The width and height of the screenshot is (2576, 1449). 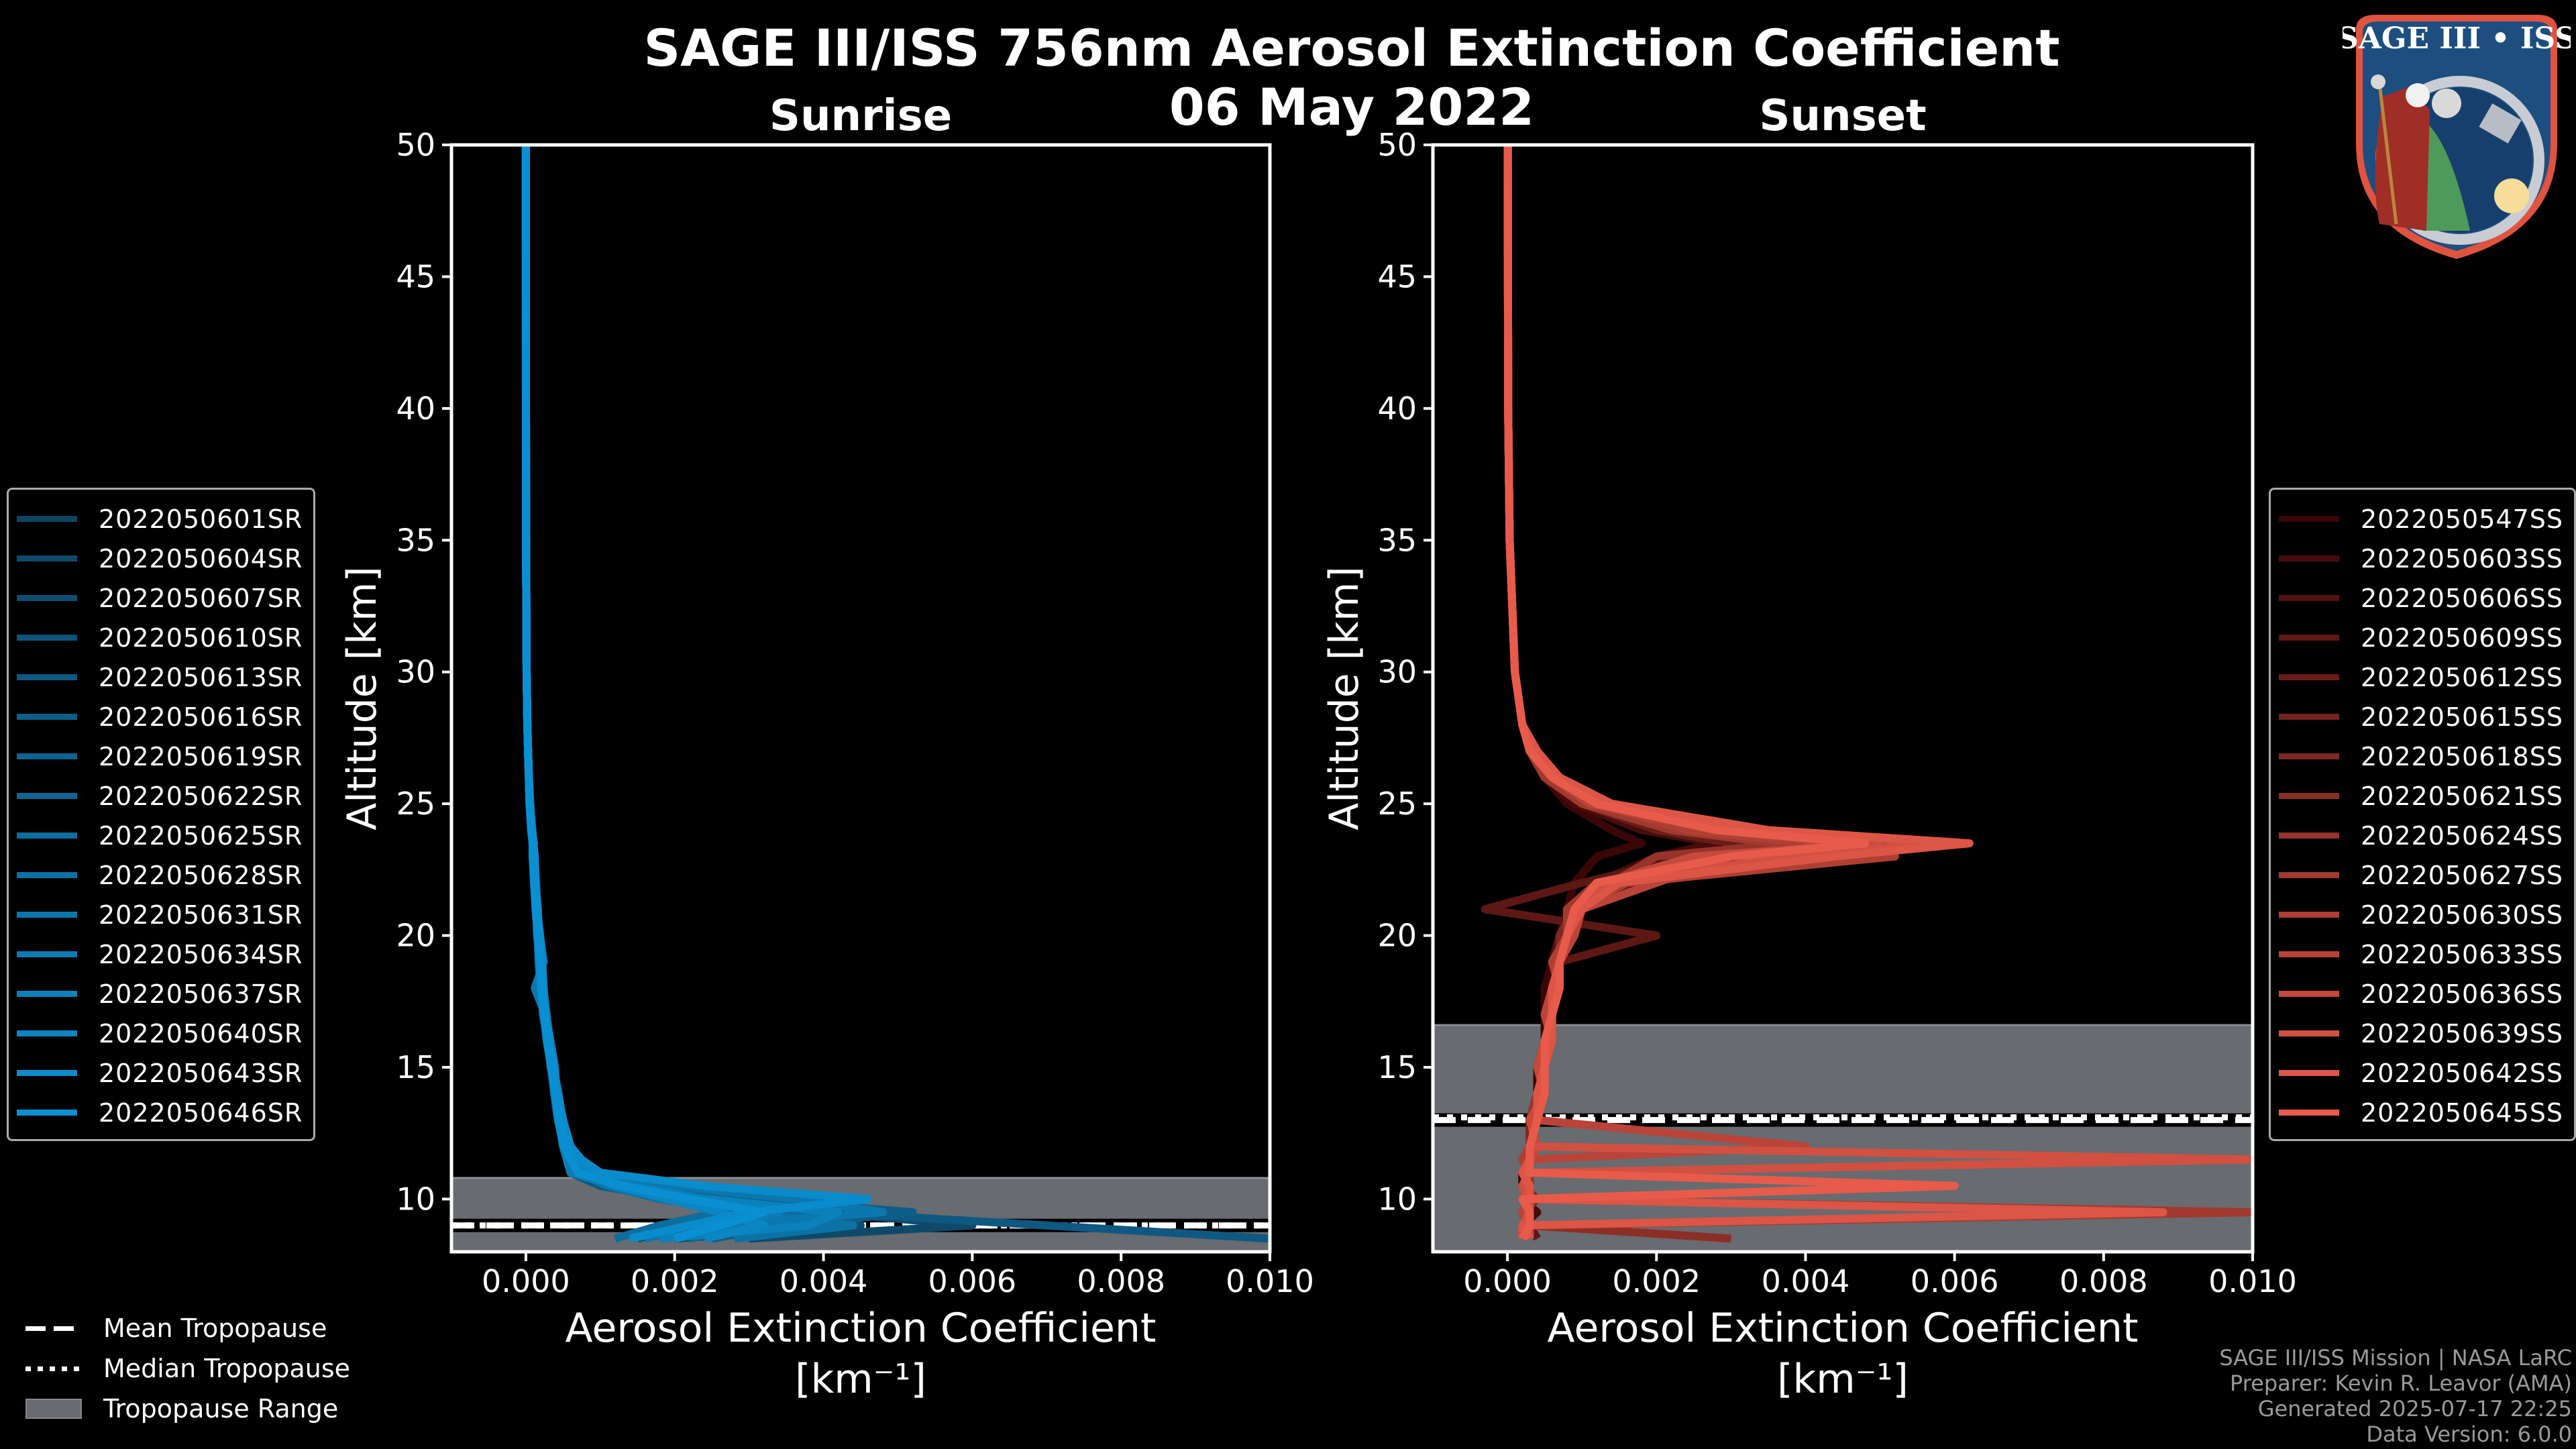 I want to click on legend-item: 2022050627SS, so click(x=2421, y=875).